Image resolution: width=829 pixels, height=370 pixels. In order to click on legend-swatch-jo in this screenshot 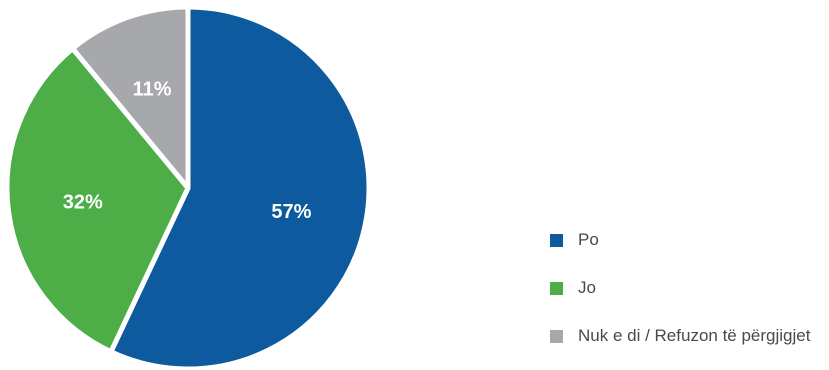, I will do `click(556, 288)`.